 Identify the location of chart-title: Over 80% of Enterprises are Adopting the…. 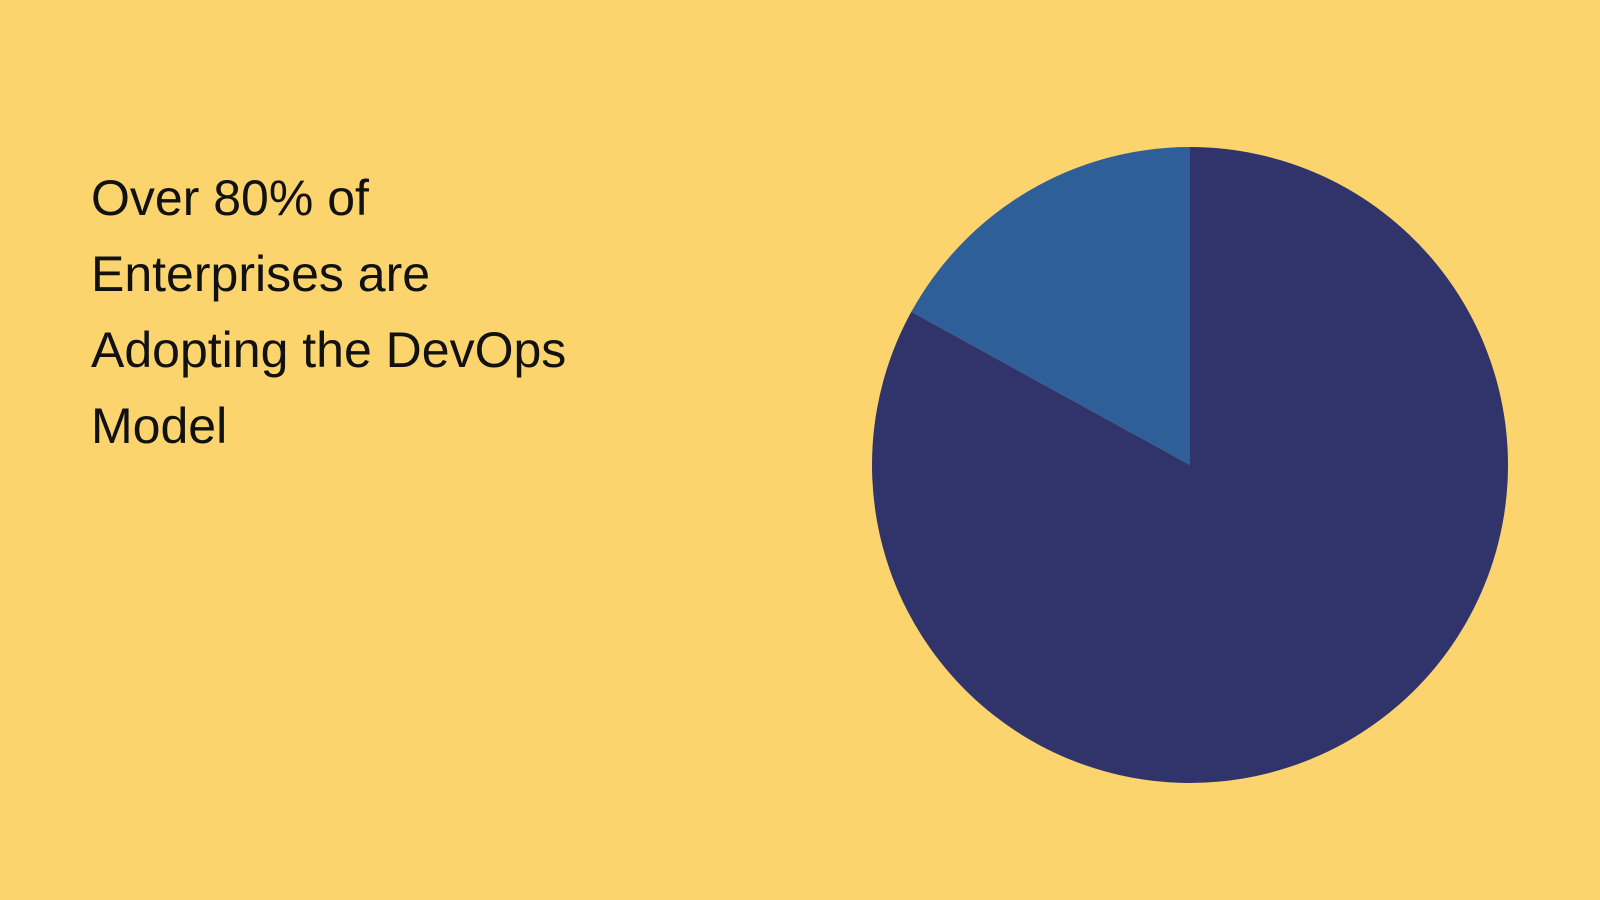
(329, 312).